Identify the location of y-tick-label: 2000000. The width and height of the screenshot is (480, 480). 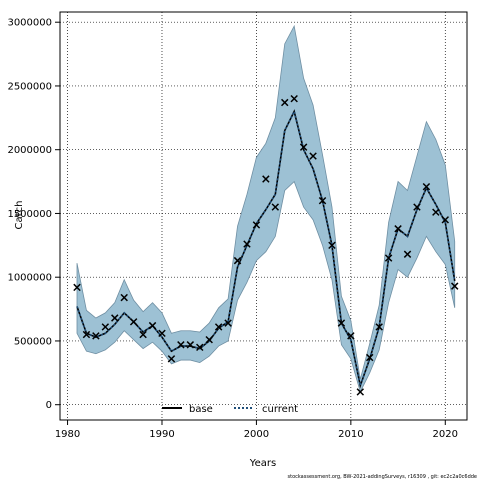
(29, 150).